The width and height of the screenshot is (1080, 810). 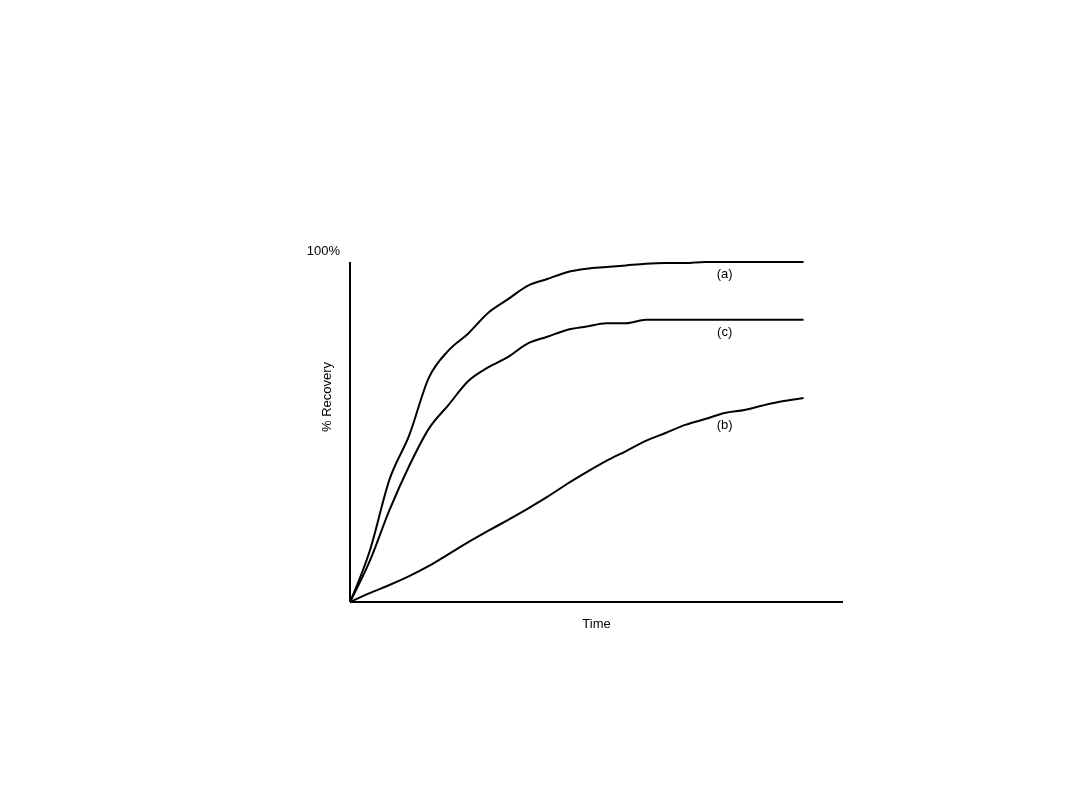 What do you see at coordinates (322, 250) in the screenshot?
I see `text: 100%` at bounding box center [322, 250].